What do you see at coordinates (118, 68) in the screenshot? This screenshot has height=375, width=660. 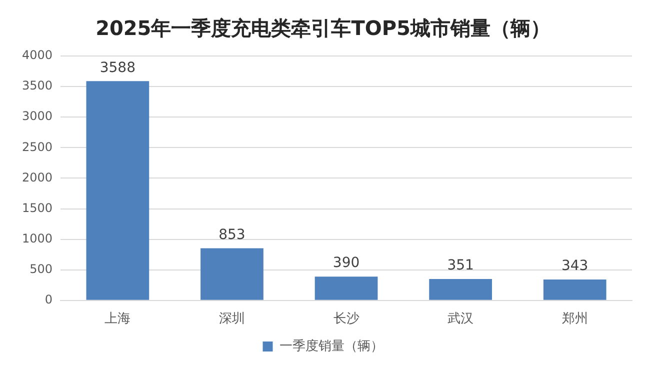 I see `data-label: 3588` at bounding box center [118, 68].